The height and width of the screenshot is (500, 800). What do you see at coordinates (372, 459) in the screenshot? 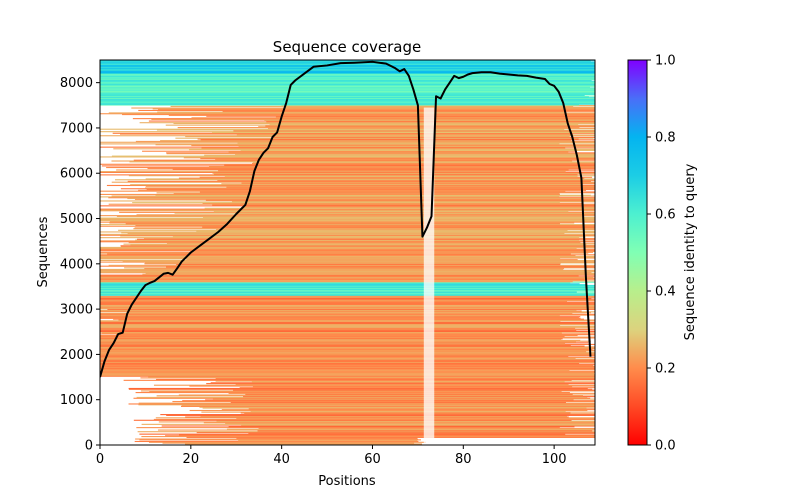
I see `x-tick-label: 60` at bounding box center [372, 459].